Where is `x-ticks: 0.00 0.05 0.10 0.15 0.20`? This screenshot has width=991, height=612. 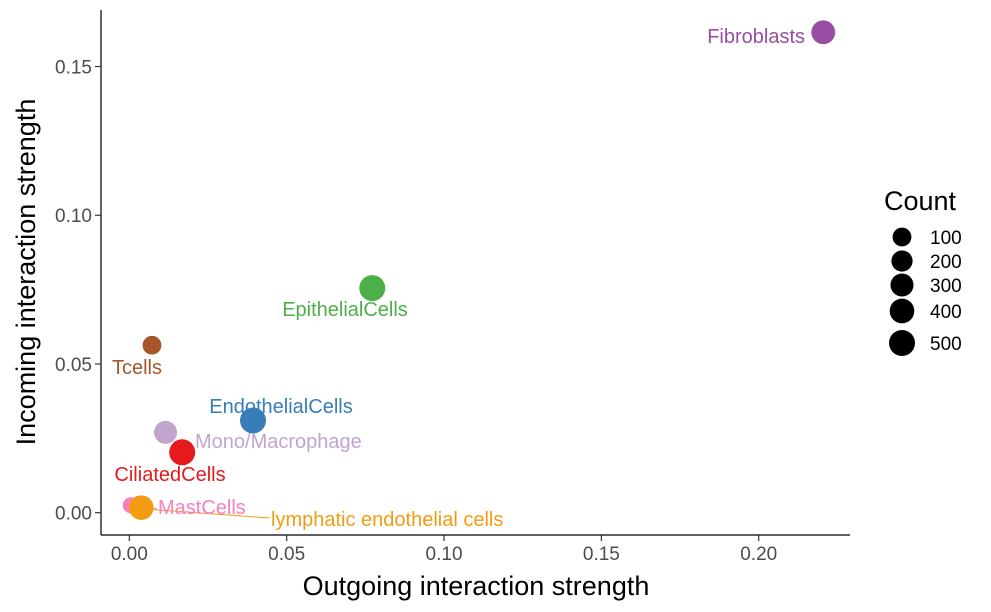 x-ticks: 0.00 0.05 0.10 0.15 0.20 is located at coordinates (444, 550).